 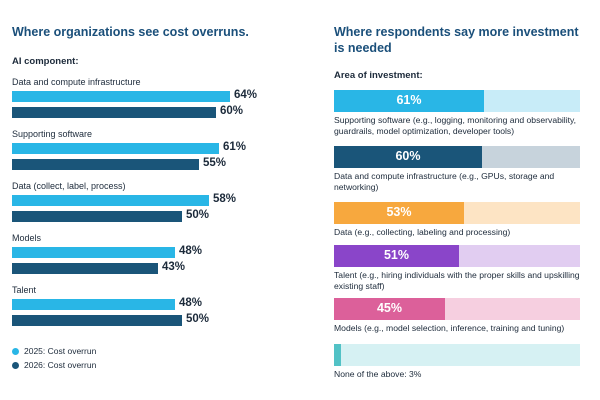 I want to click on value-label-supporting-software-2026: 55%, so click(x=215, y=163).